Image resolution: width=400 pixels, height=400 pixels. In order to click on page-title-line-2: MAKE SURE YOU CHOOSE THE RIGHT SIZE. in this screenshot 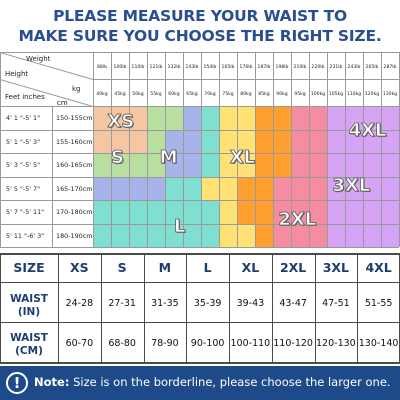, I will do `click(200, 36)`.